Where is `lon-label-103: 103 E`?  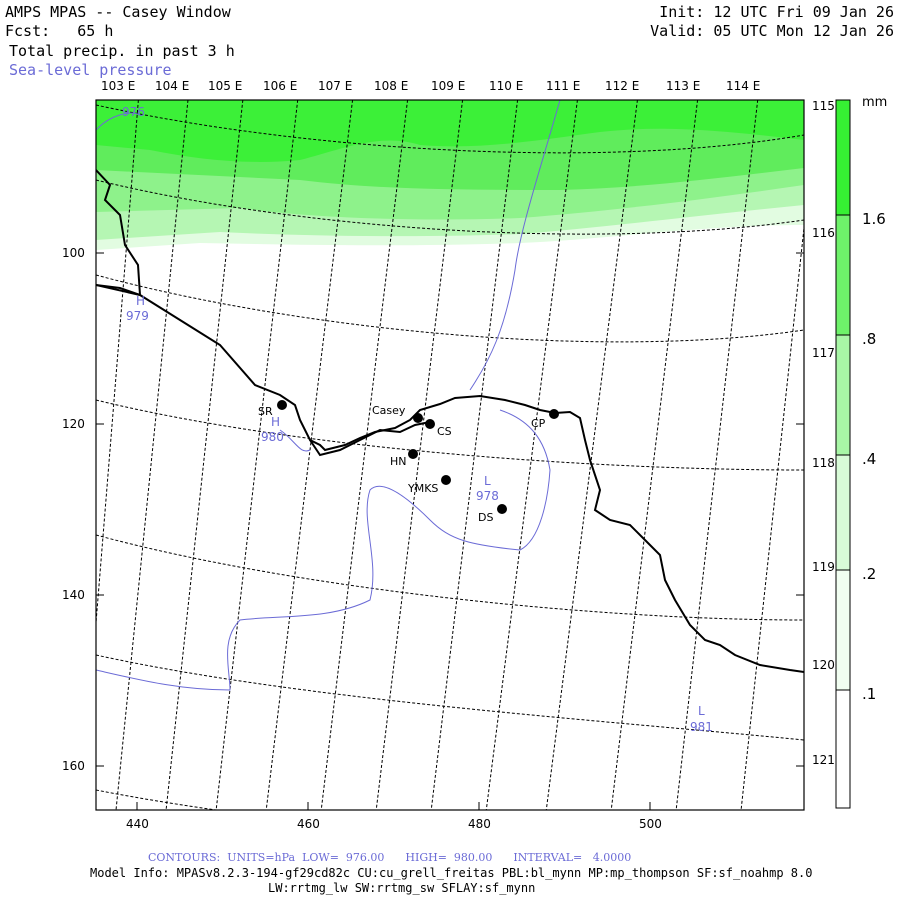
lon-label-103: 103 E is located at coordinates (118, 86).